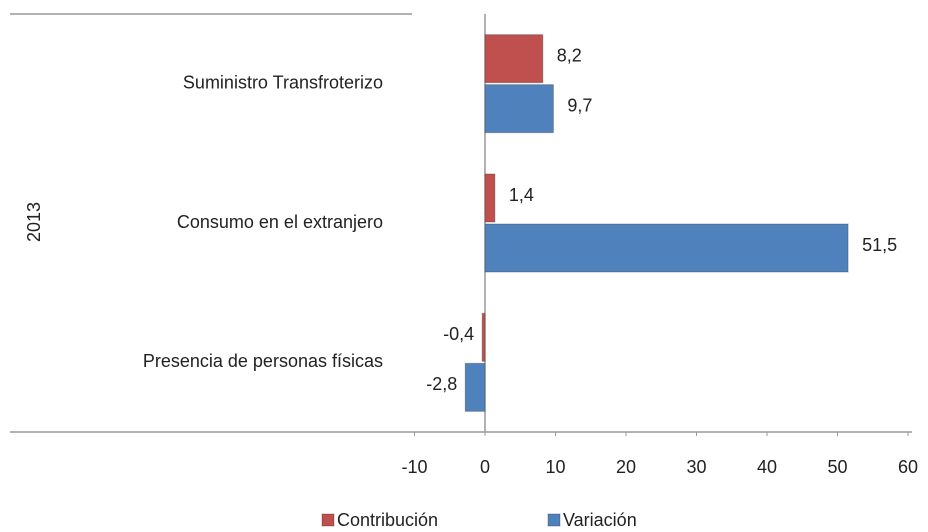  Describe the element at coordinates (569, 55) in the screenshot. I see `data-label: 8,2` at that location.